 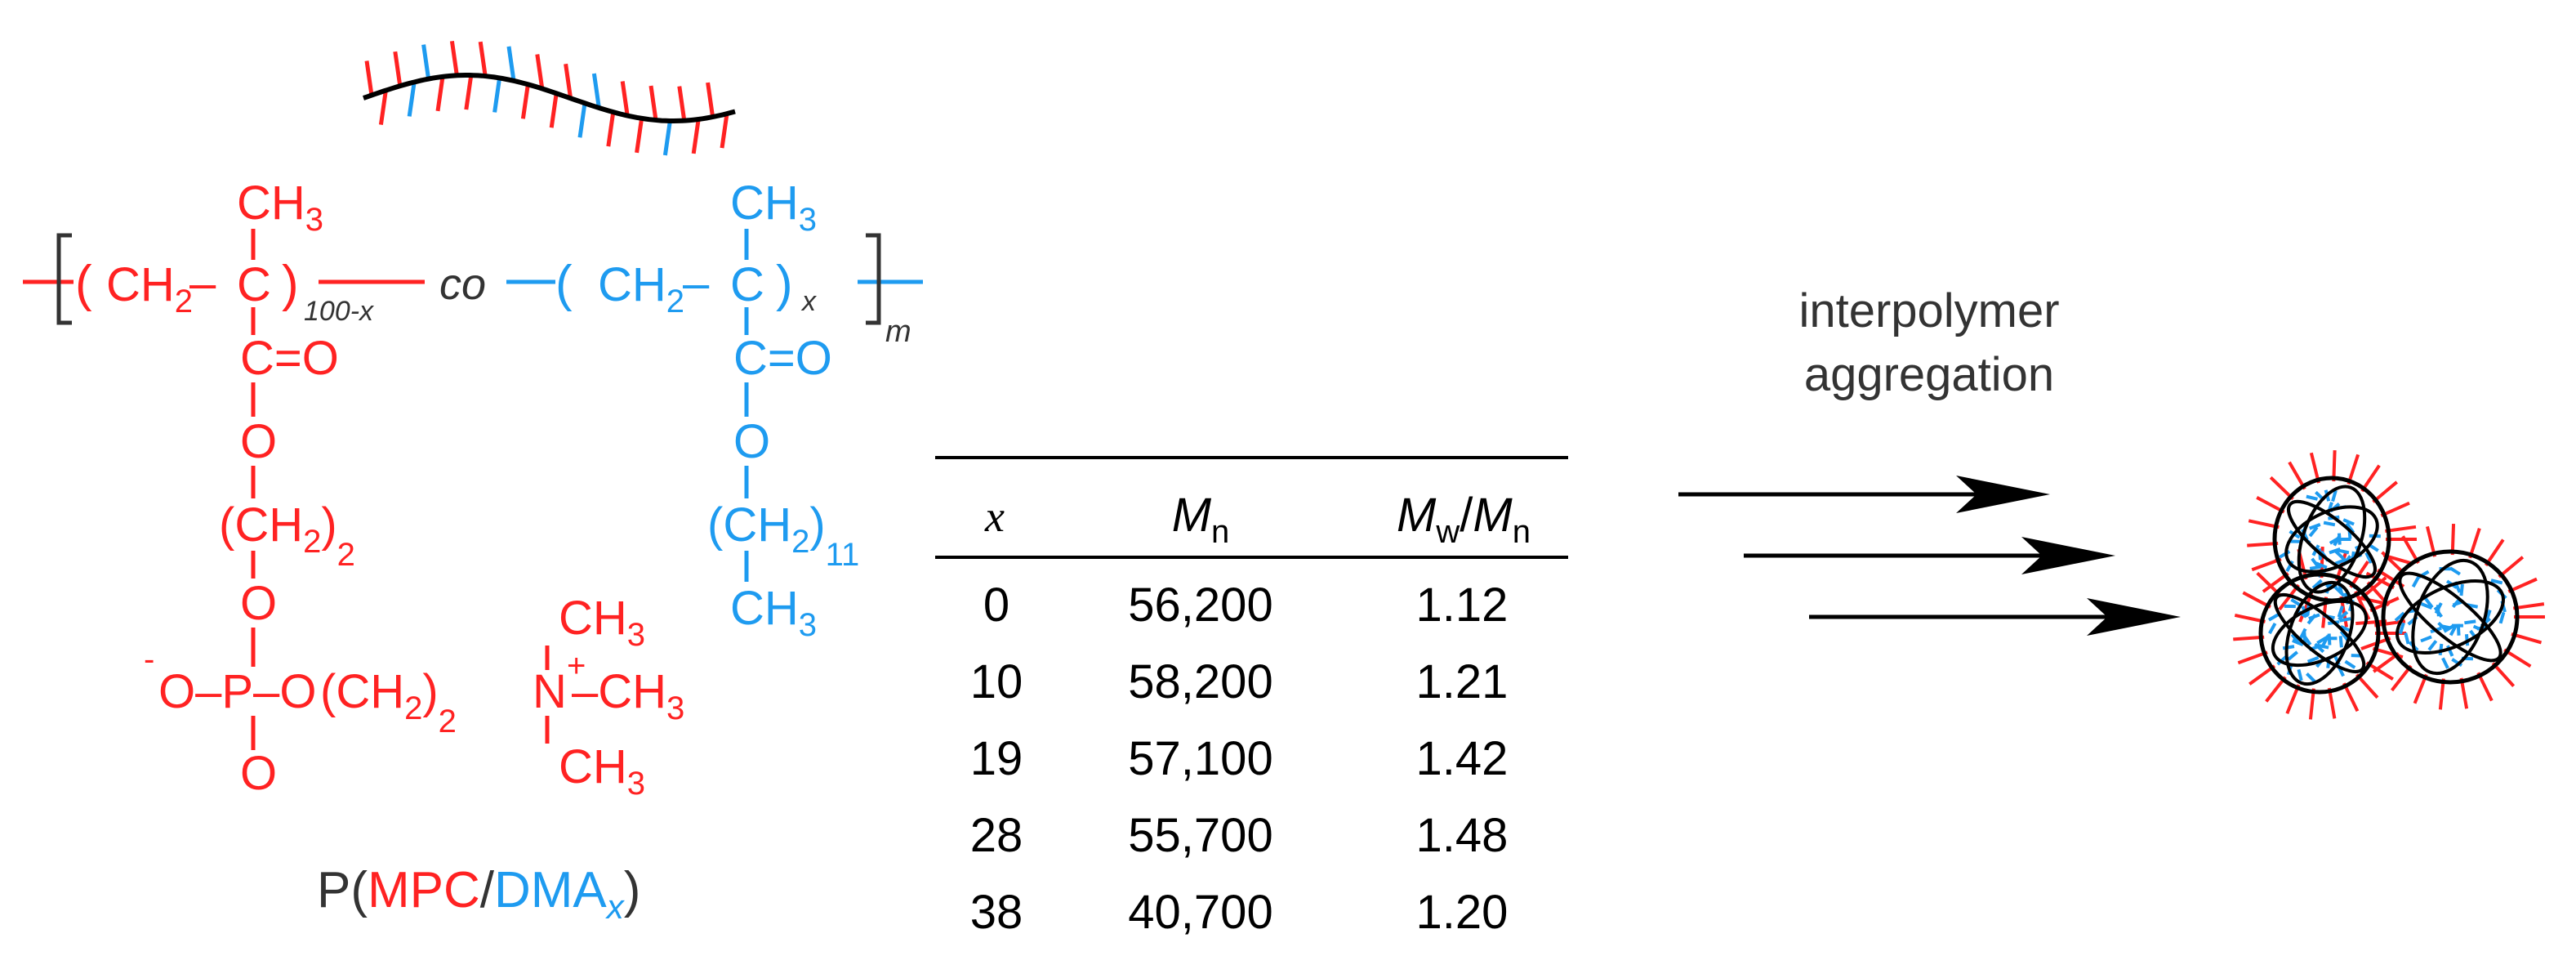 I want to click on mpc-nitrogen-charge: +, so click(x=576, y=666).